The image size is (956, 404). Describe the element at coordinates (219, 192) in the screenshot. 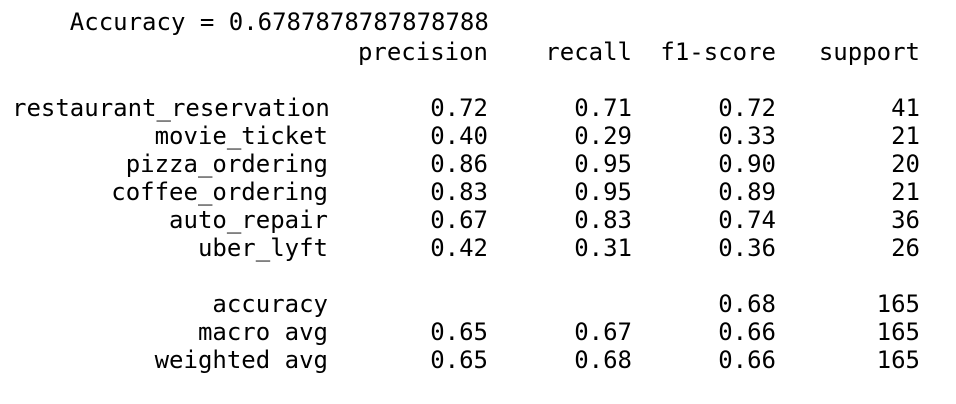

I see `row-label: coffee_ordering` at that location.